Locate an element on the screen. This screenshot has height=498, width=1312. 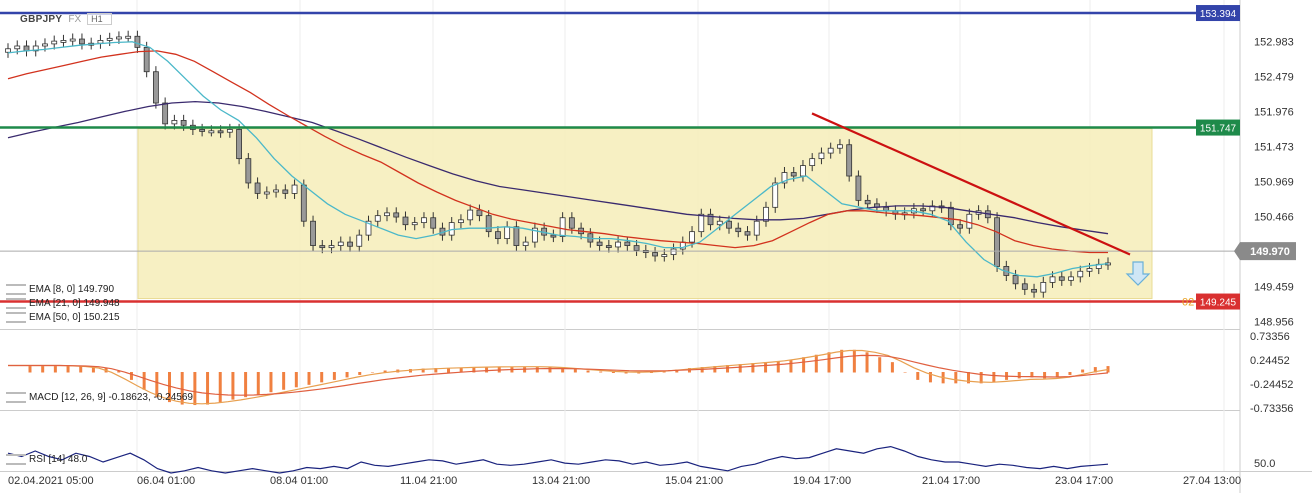
label-153394: 153.394 is located at coordinates (1218, 14).